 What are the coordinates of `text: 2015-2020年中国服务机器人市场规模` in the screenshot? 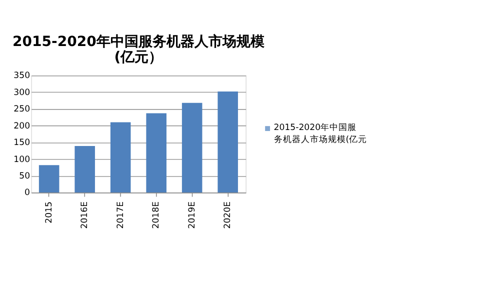 It's located at (138, 42).